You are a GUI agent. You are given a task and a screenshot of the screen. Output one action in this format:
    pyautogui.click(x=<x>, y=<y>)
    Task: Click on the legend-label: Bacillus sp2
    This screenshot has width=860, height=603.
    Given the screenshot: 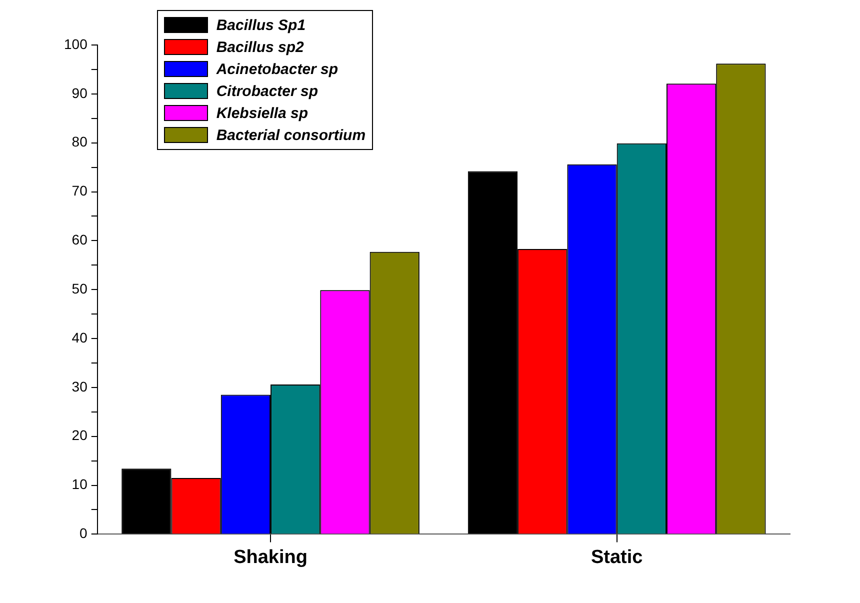 What is the action you would take?
    pyautogui.click(x=260, y=47)
    